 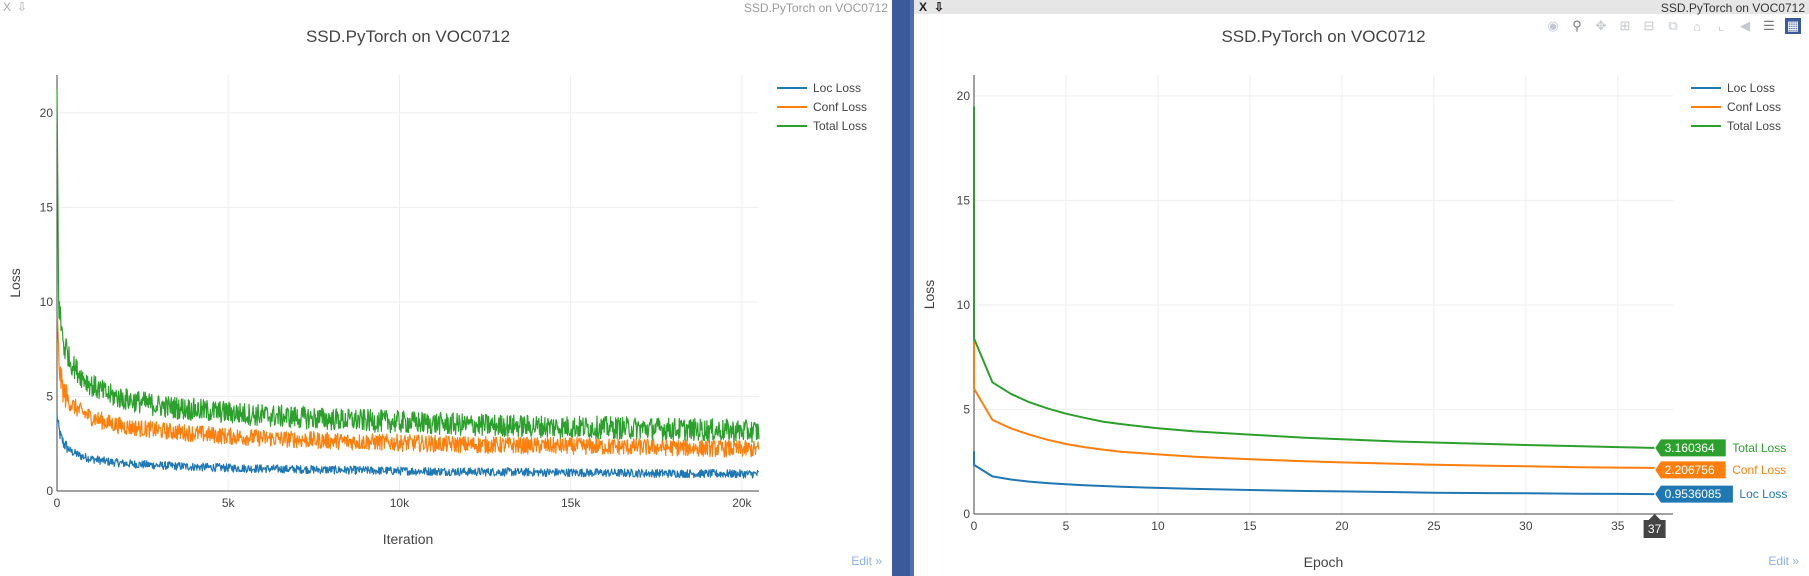 I want to click on reset-axes-icon: ⌂, so click(x=1697, y=26).